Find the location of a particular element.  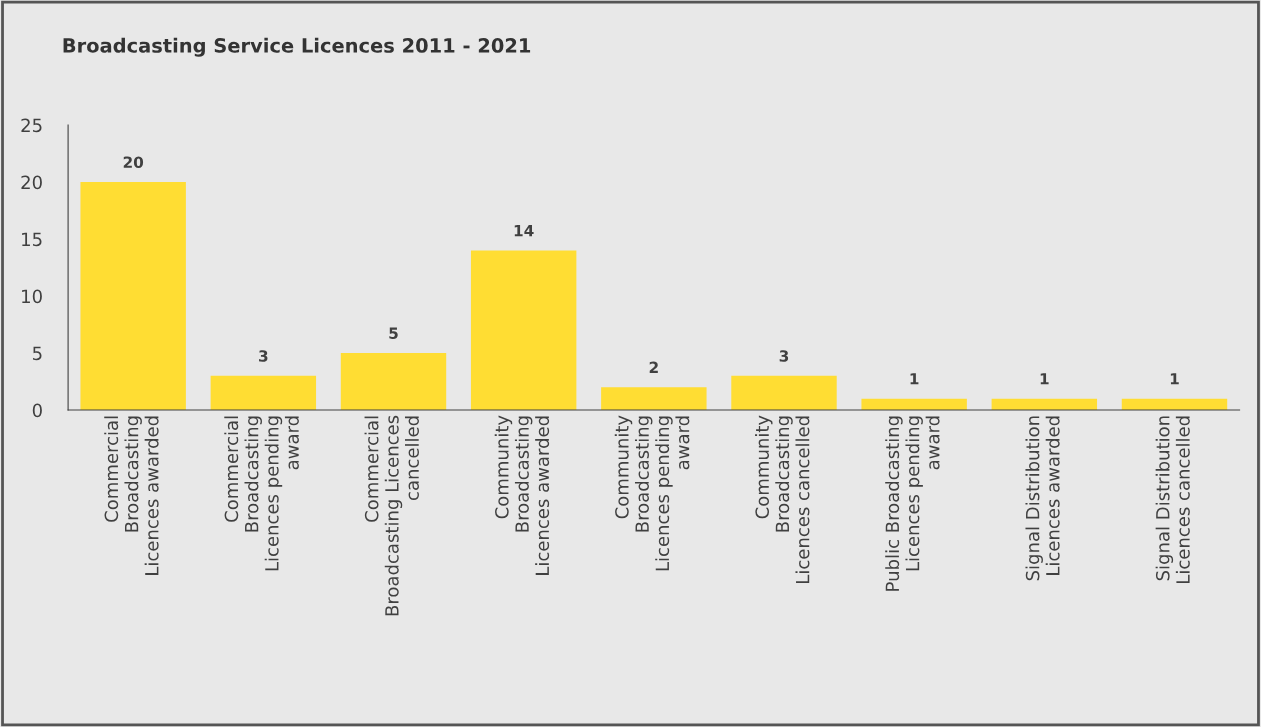

x-tick-label: Public Broadcasting Licences pending award is located at coordinates (912, 503).